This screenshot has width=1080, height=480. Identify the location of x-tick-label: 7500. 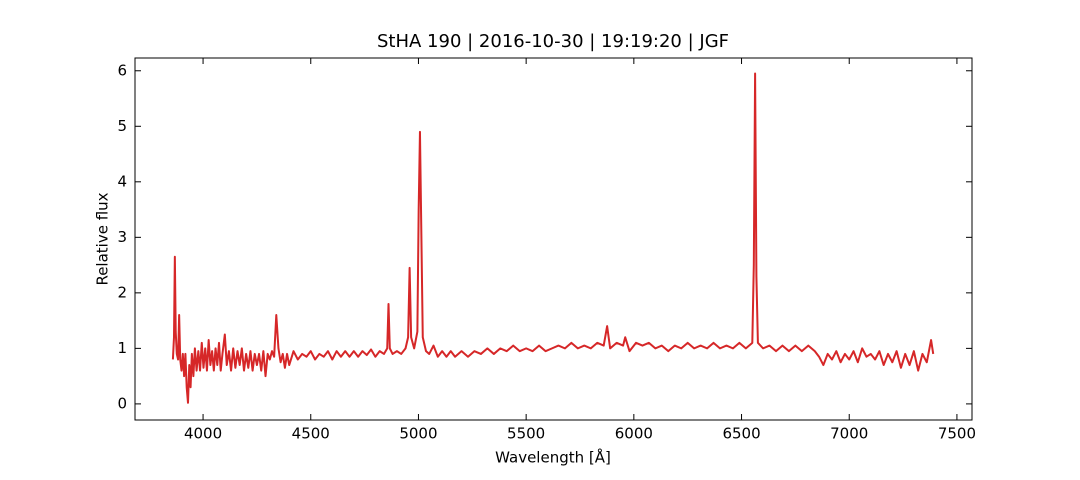
(957, 434).